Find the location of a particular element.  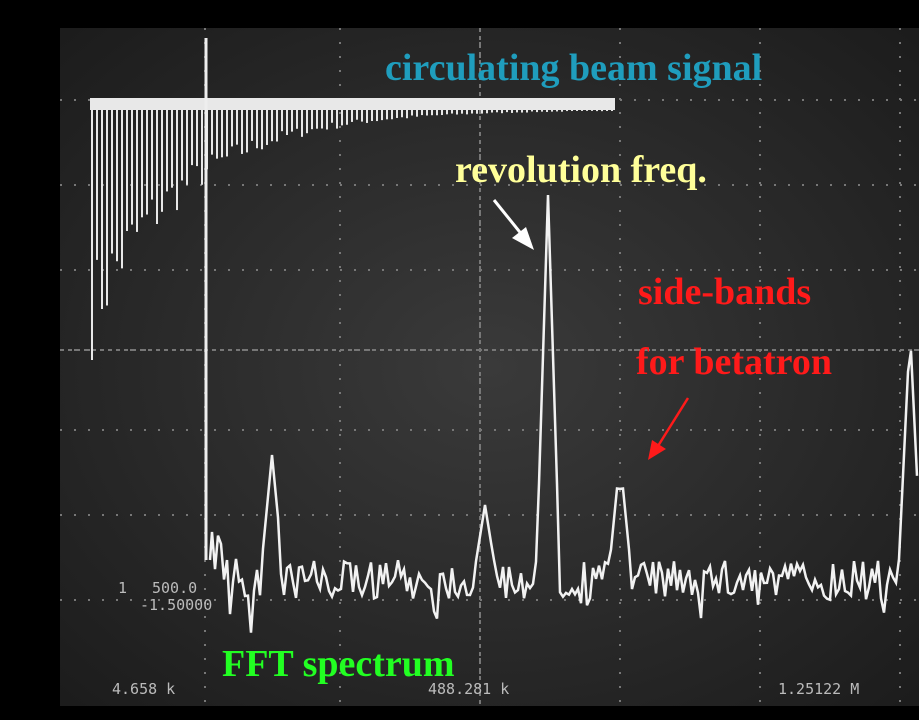

annotation: for betatron is located at coordinates (734, 362).